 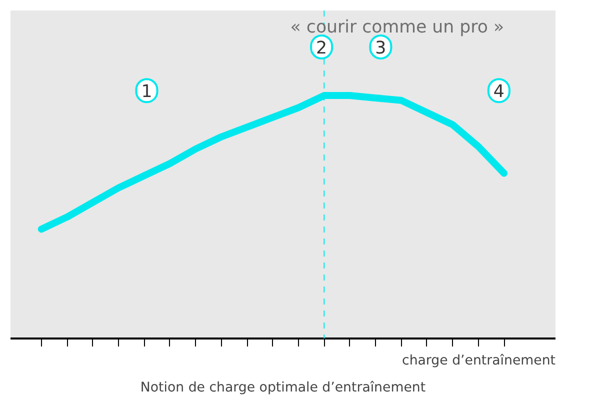 What do you see at coordinates (283, 388) in the screenshot?
I see `text: Notion de charge optimale d’entraînement` at bounding box center [283, 388].